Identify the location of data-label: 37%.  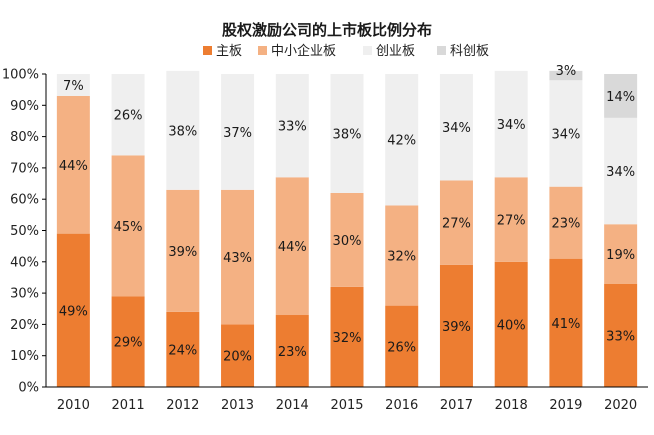
(237, 133).